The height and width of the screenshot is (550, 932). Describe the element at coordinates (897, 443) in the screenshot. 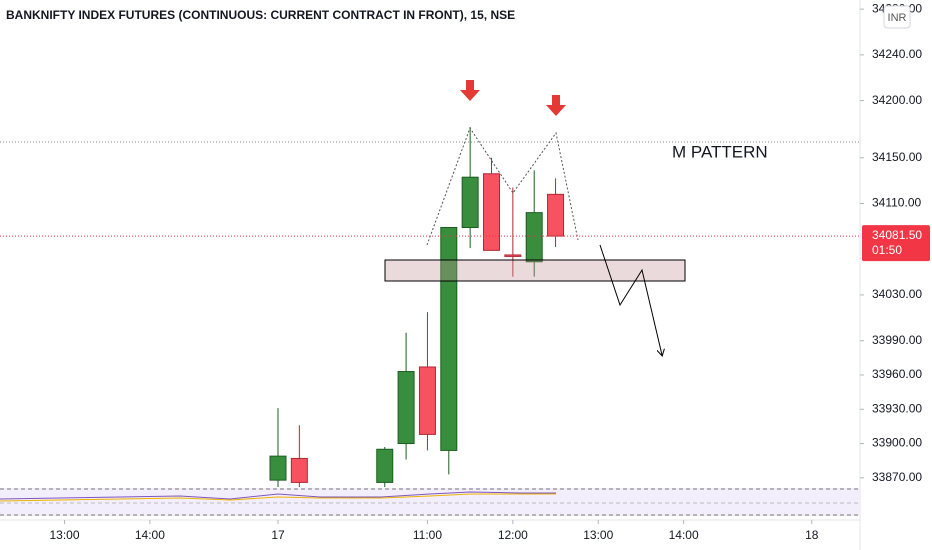

I see `y-tick-label: 33900.00` at that location.